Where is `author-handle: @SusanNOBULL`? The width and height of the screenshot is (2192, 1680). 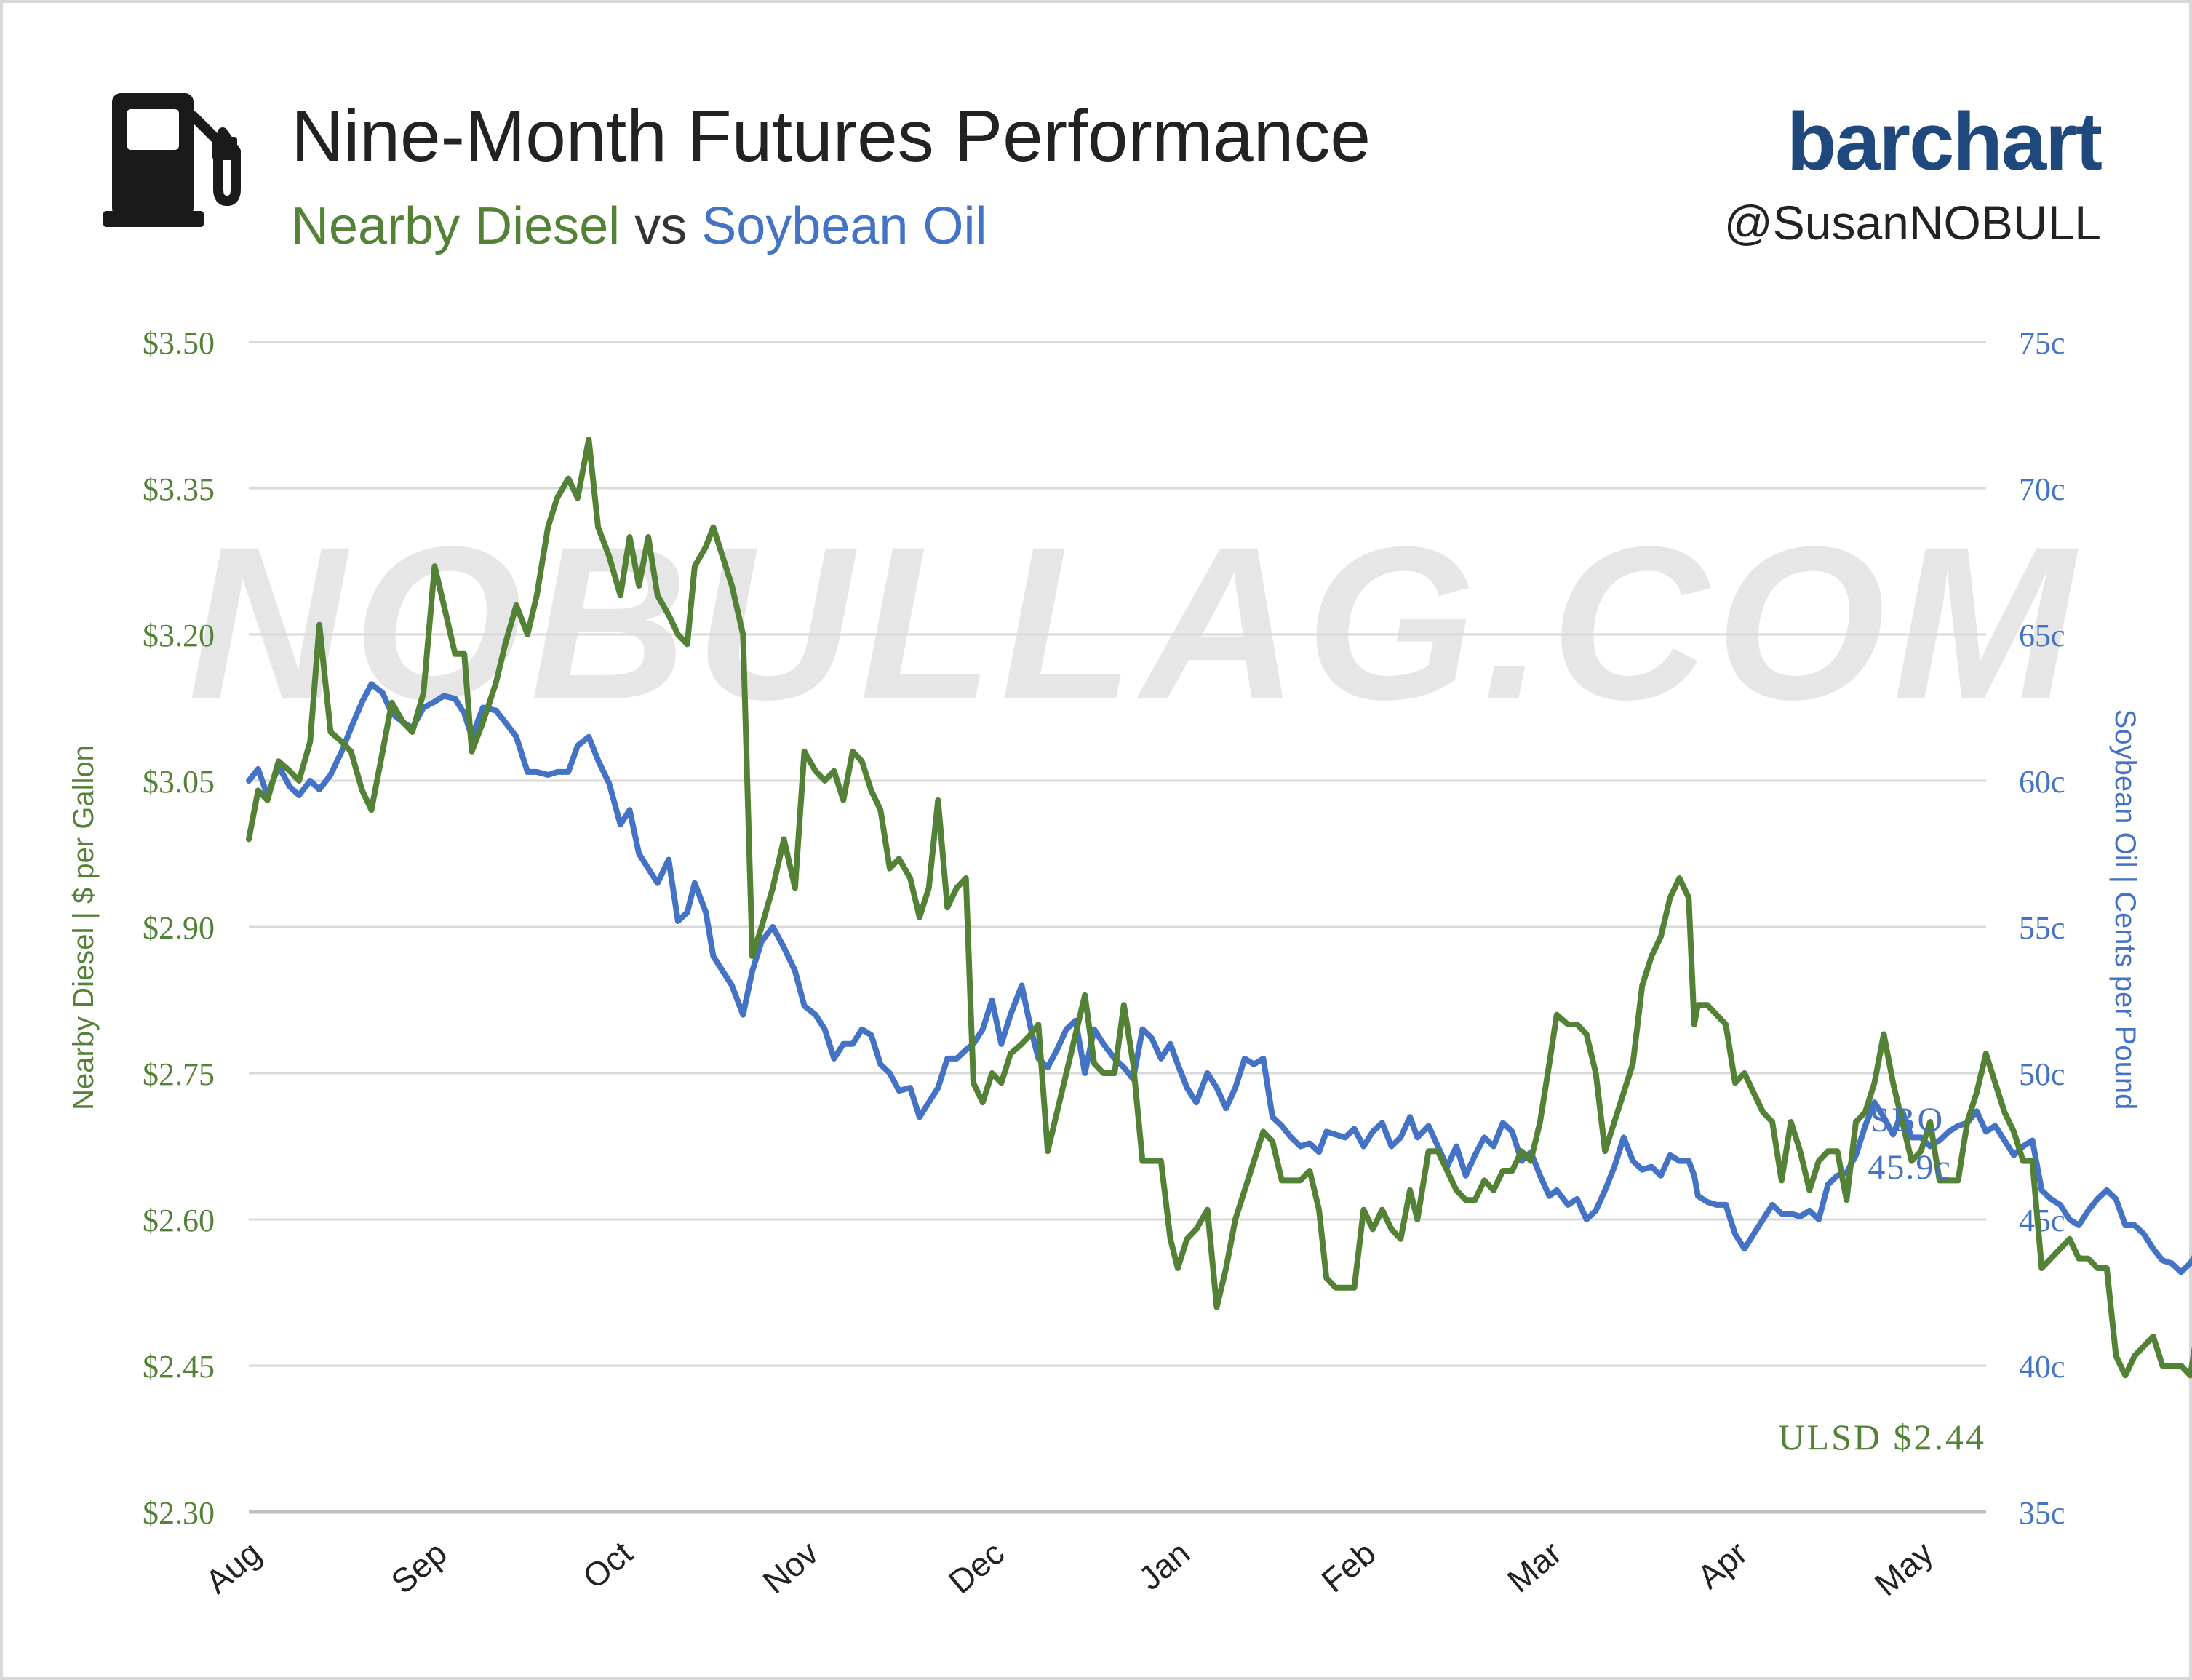 author-handle: @SusanNOBULL is located at coordinates (1912, 223).